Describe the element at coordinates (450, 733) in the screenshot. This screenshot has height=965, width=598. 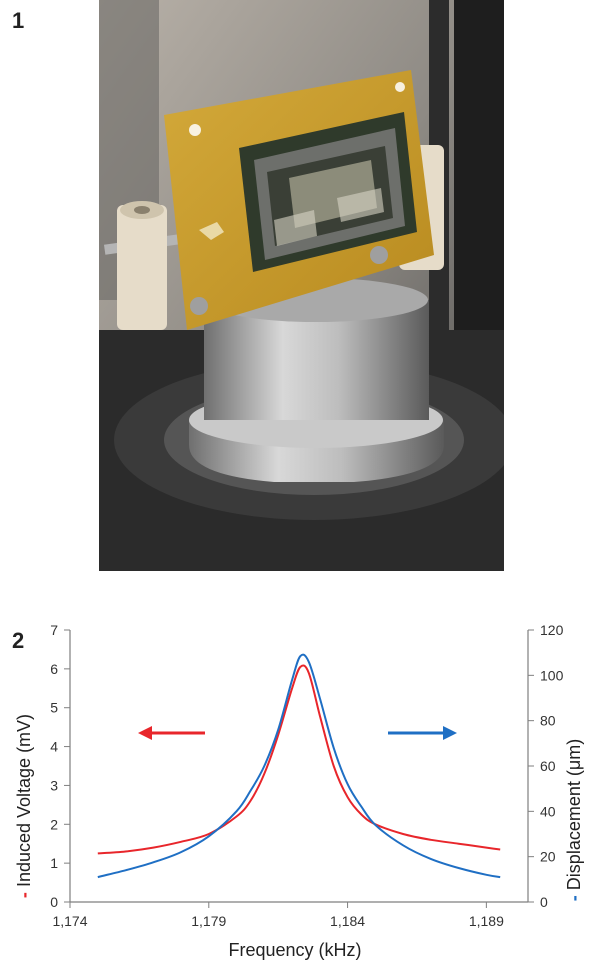
I see `right-arrow-icon` at that location.